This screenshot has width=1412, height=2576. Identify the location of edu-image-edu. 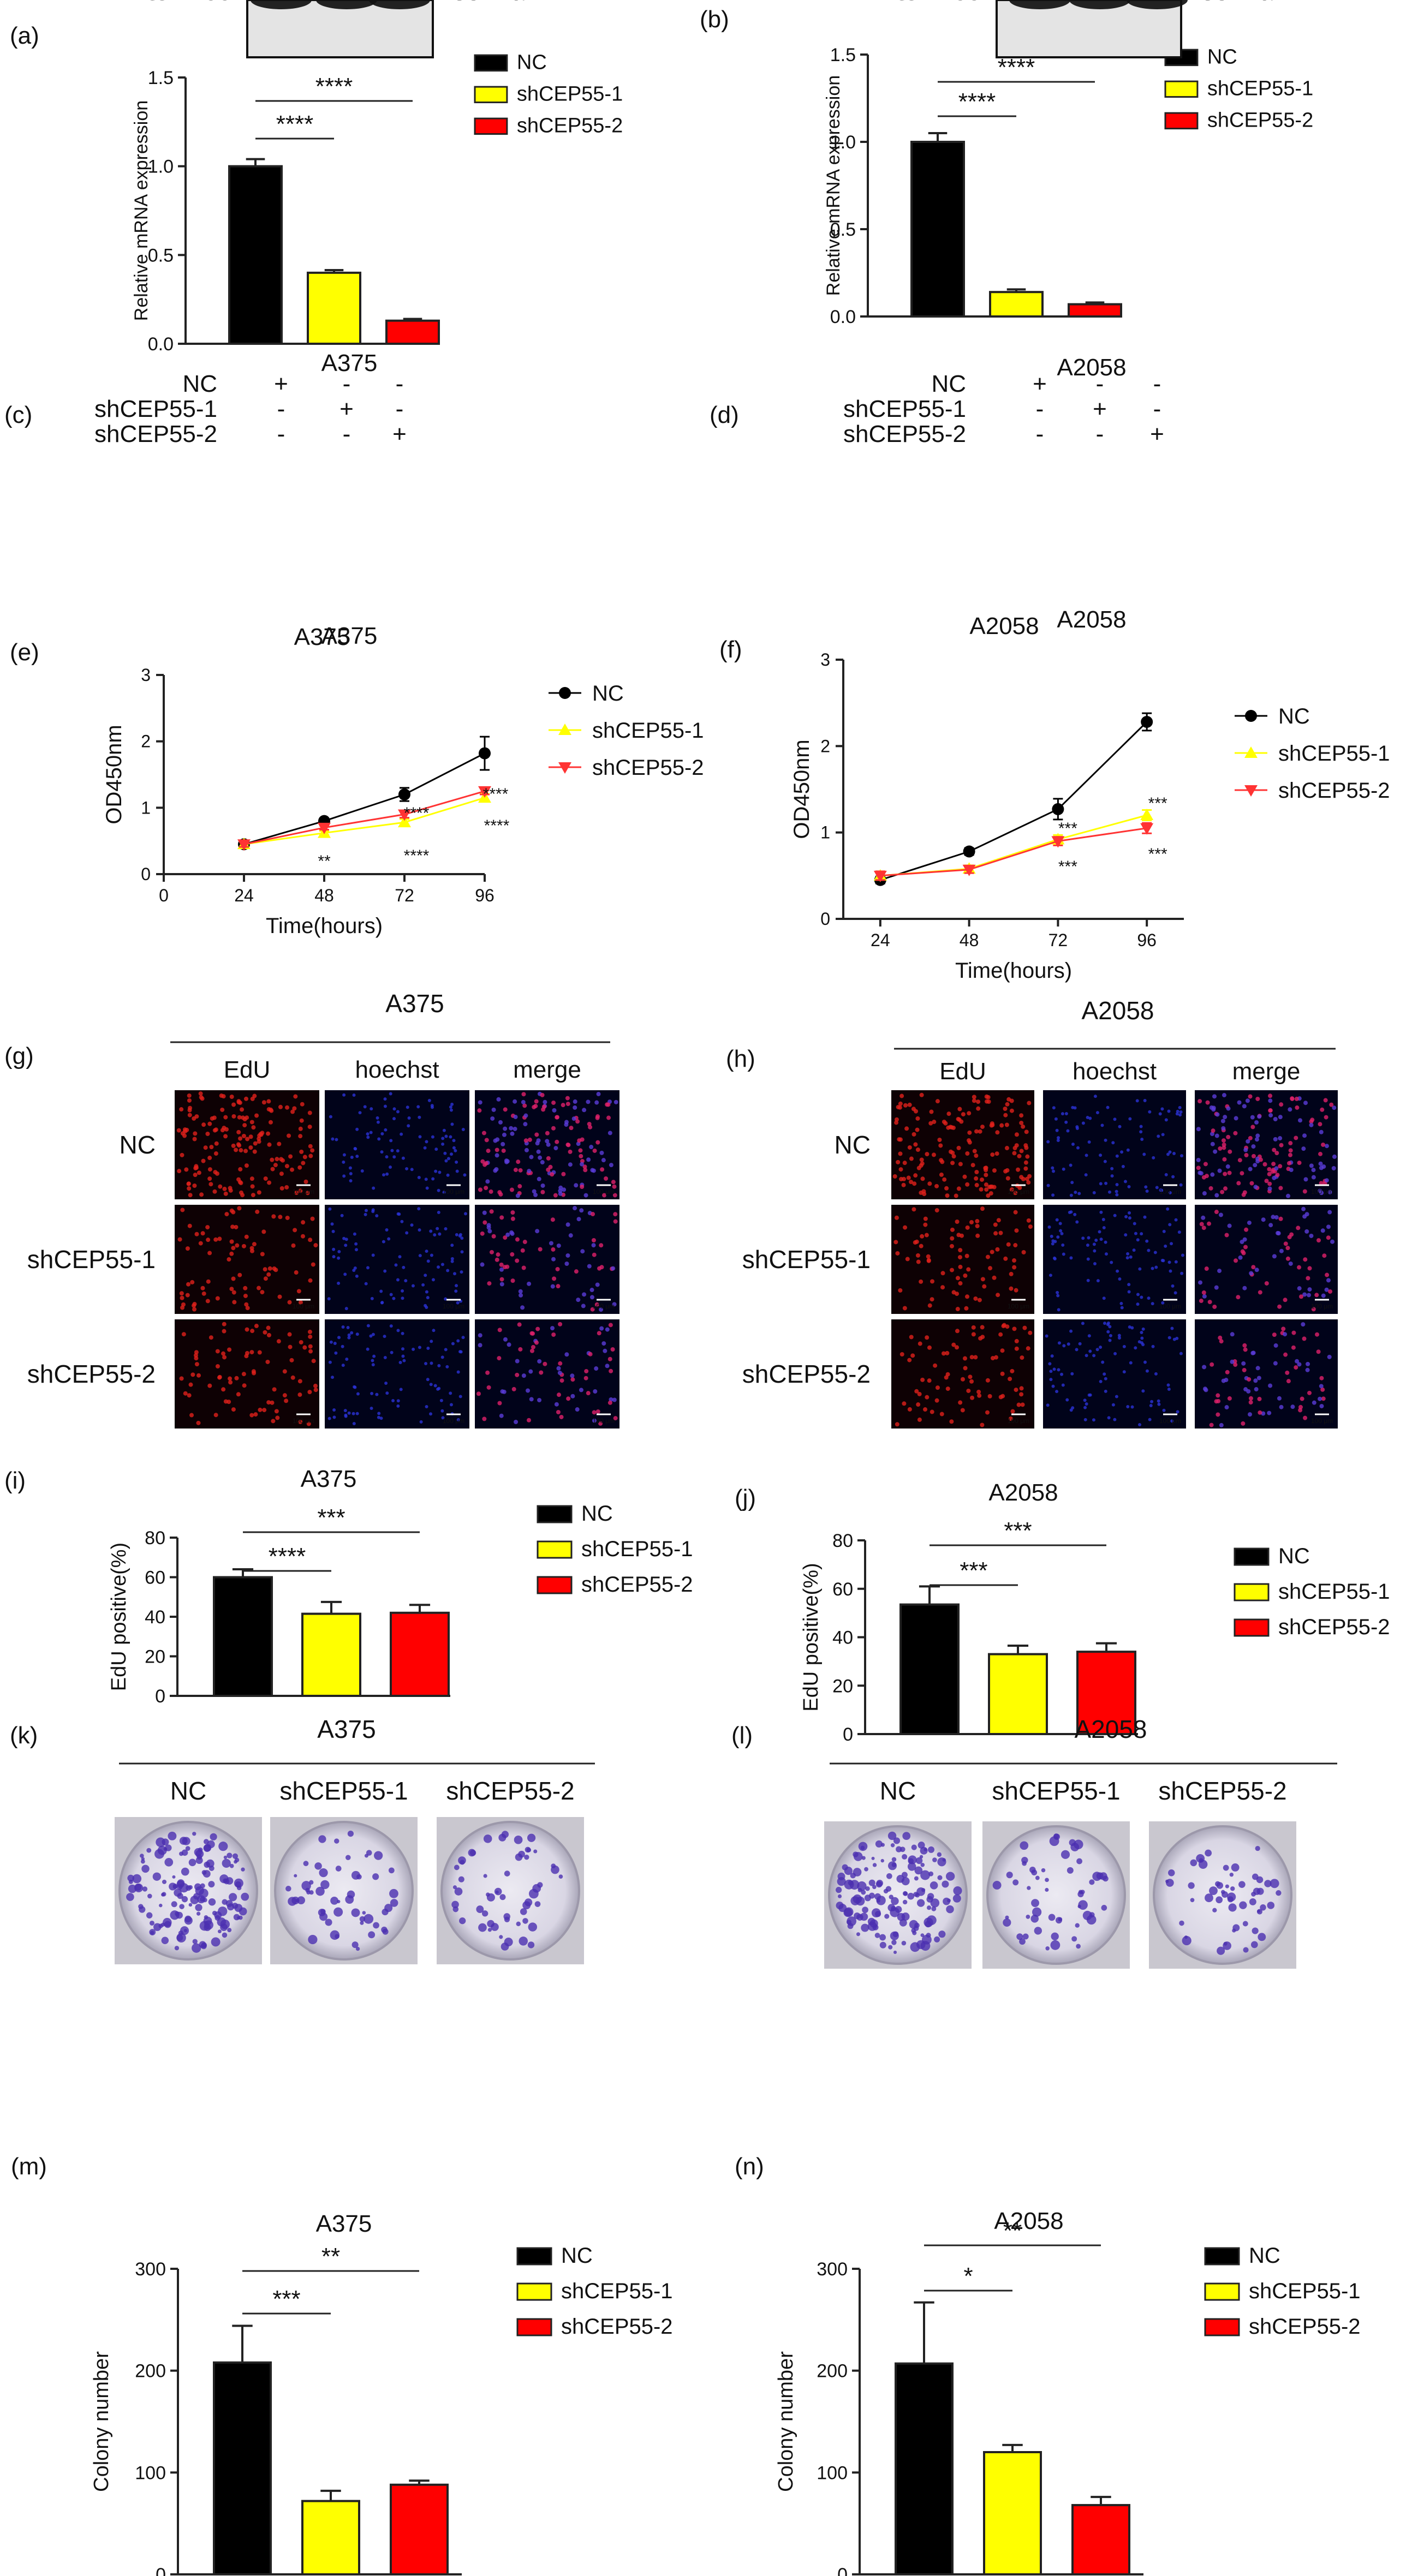
(247, 1374).